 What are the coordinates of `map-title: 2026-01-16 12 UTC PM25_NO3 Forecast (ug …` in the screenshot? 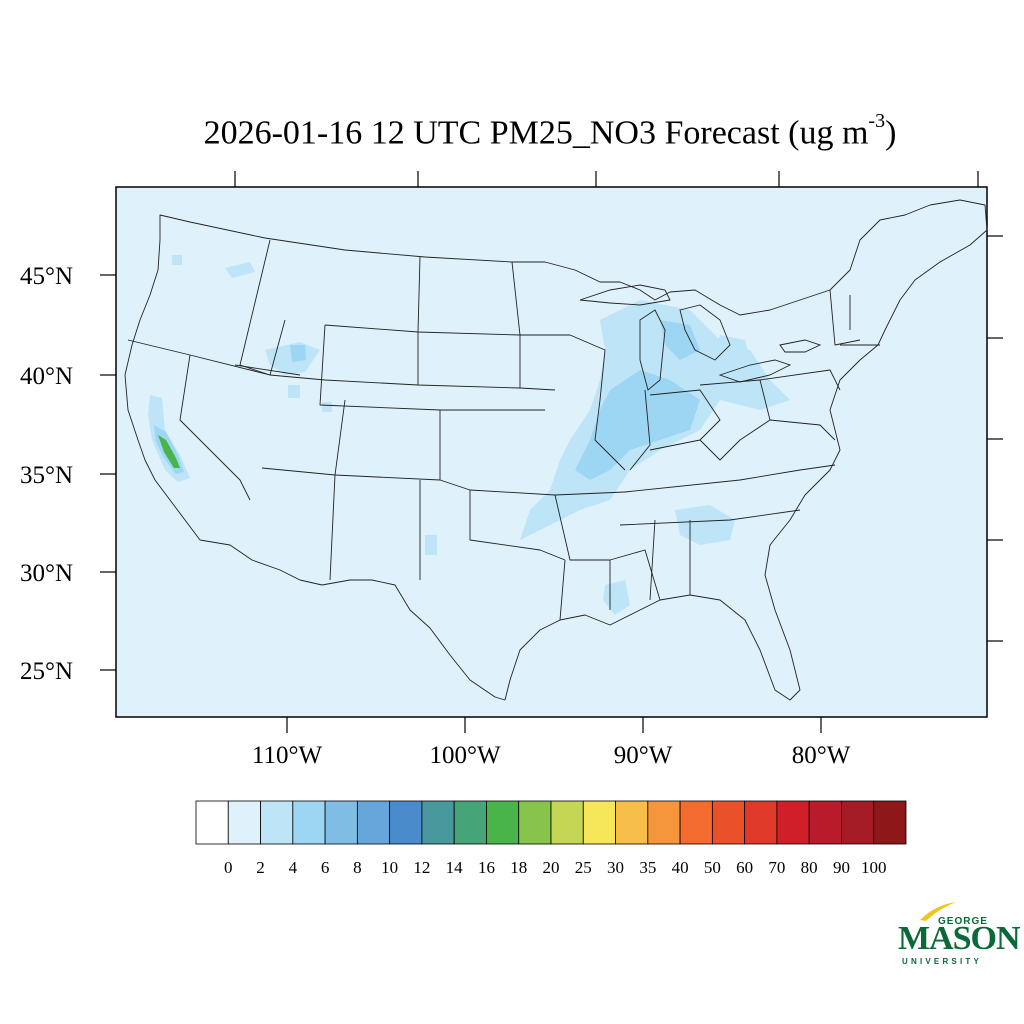 It's located at (512, 131).